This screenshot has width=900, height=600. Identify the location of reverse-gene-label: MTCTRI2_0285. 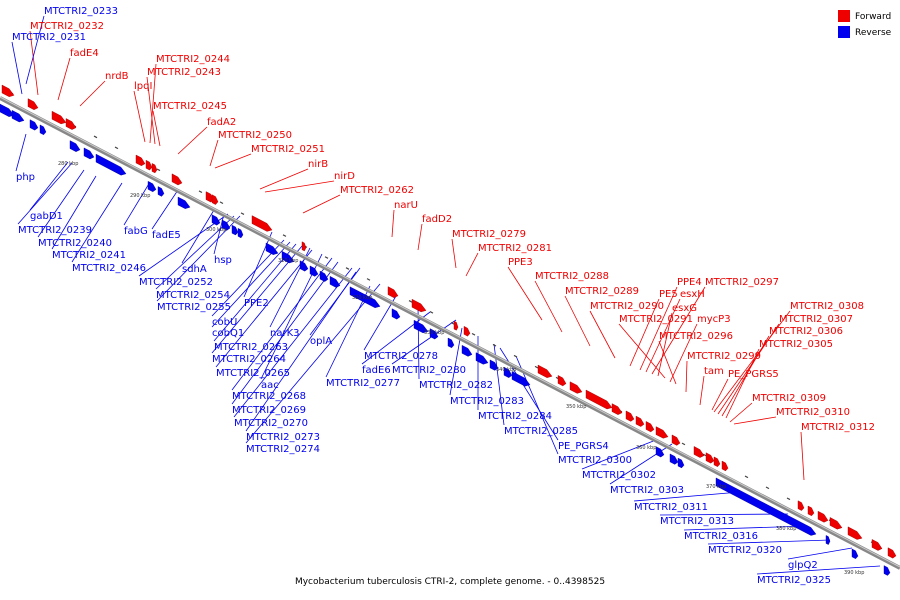
(541, 431).